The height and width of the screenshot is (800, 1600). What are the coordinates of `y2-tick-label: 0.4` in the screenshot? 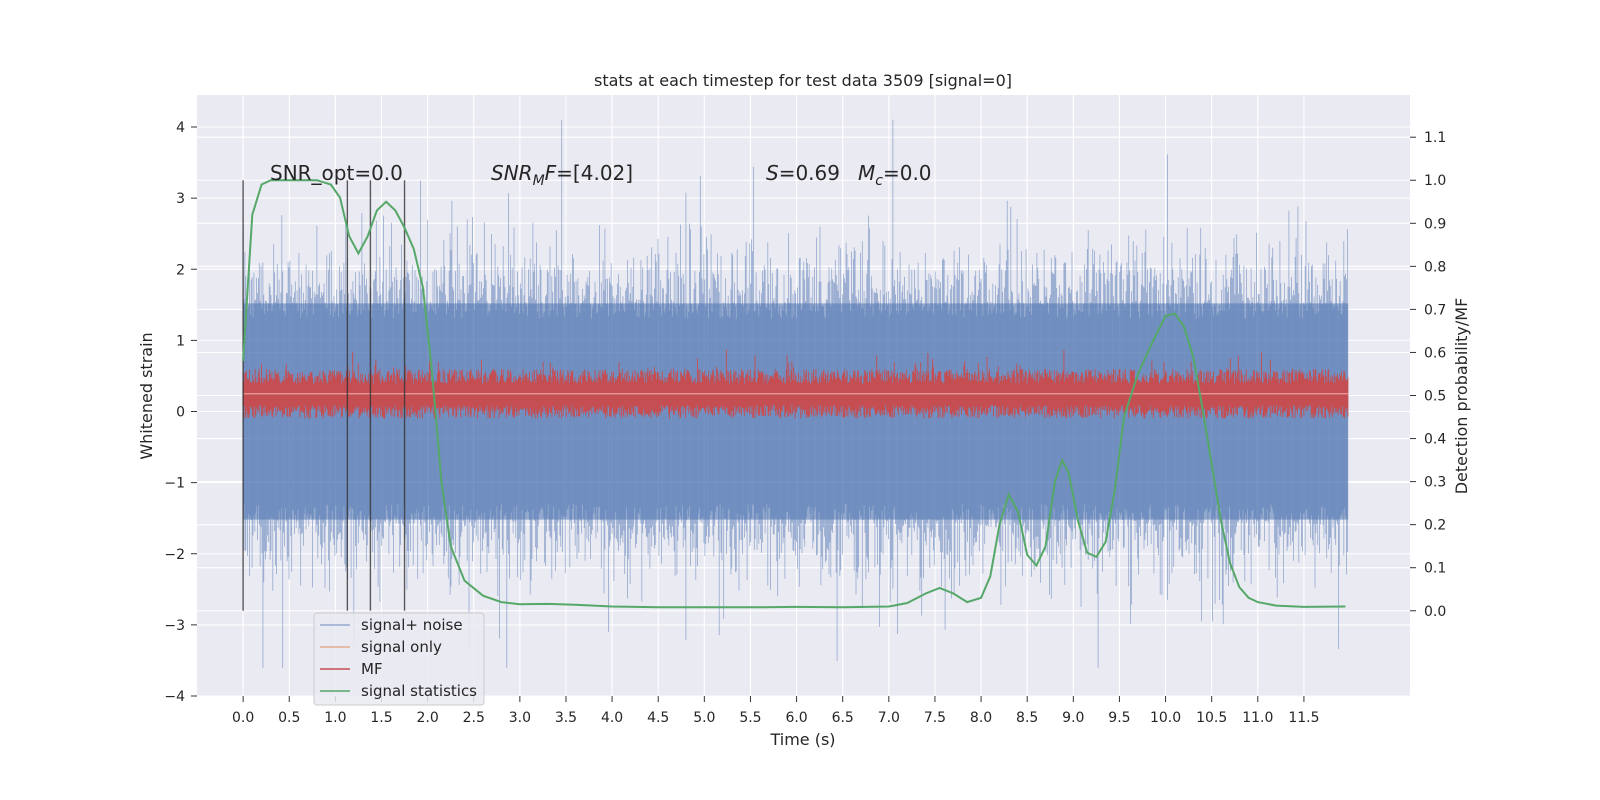 It's located at (1435, 440).